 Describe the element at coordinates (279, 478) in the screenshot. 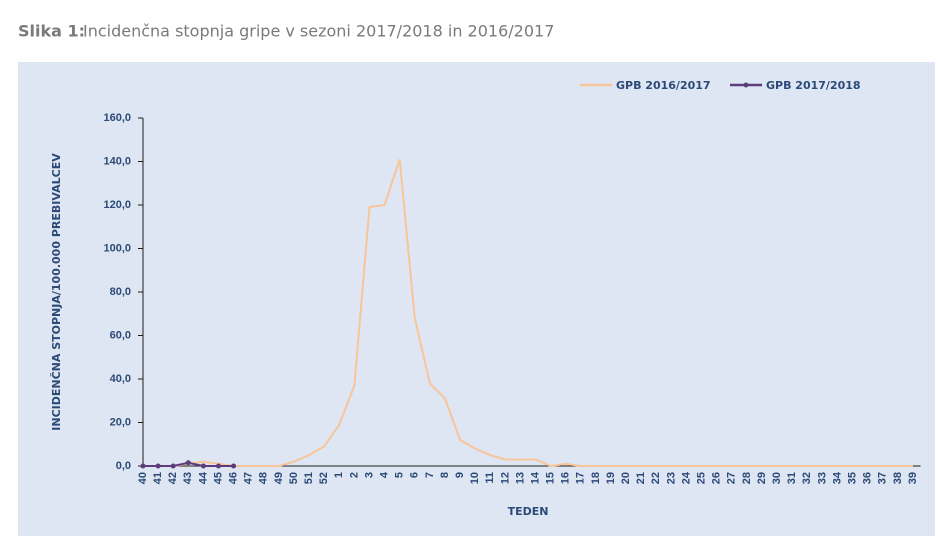

I see `x-tick-label: 49` at that location.